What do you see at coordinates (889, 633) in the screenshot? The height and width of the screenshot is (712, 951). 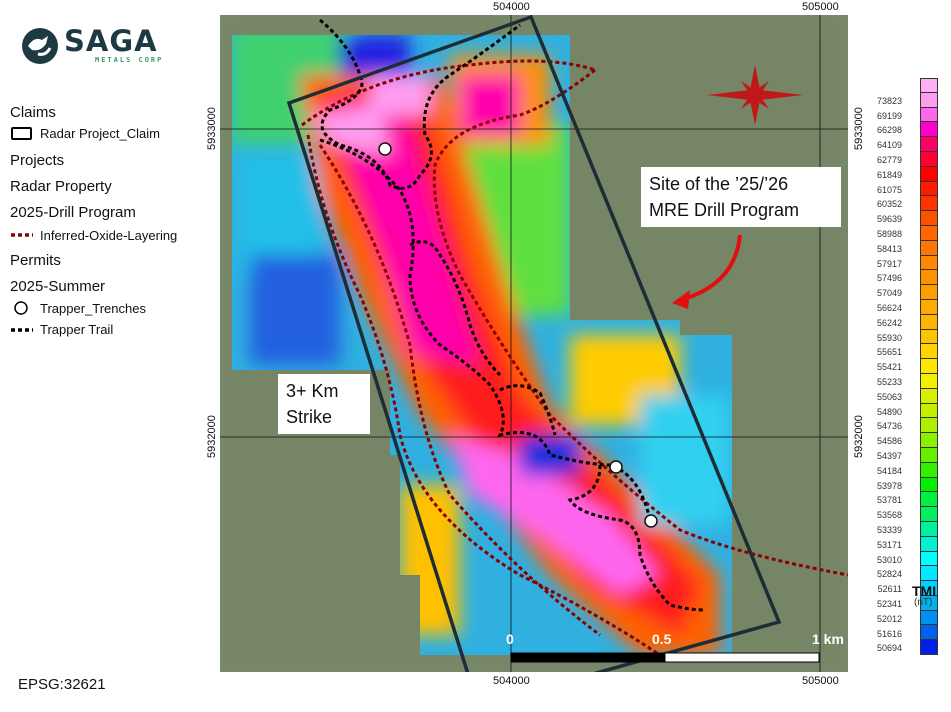 I see `colorbar-label: 51616` at bounding box center [889, 633].